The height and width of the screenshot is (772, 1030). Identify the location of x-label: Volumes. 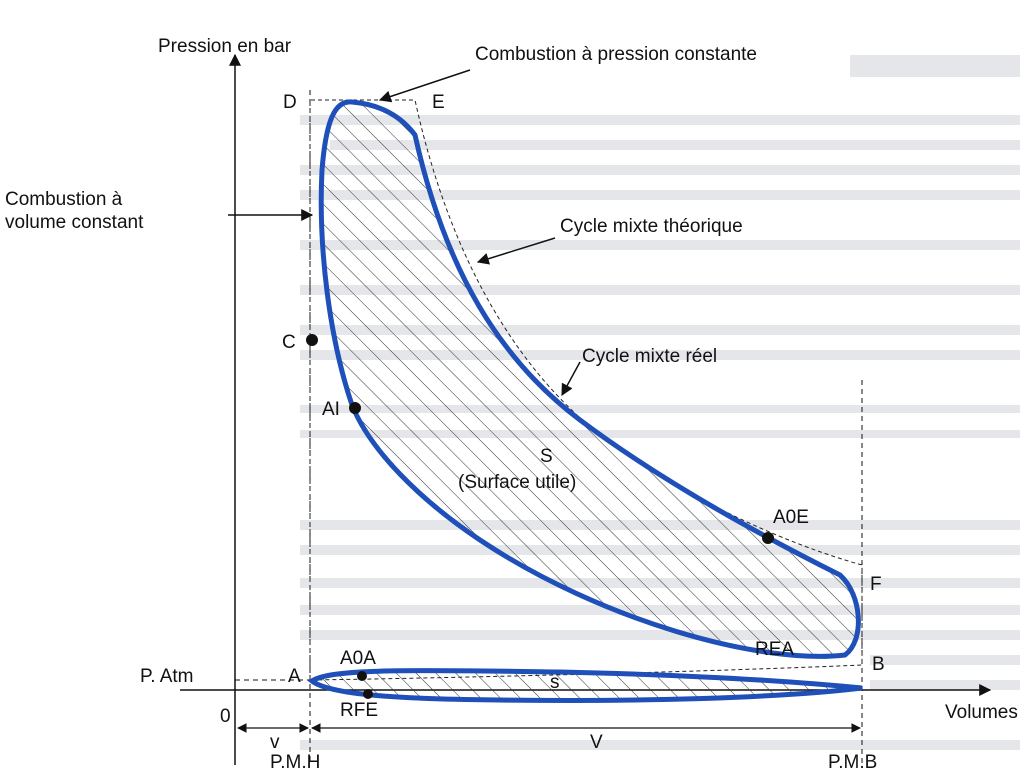
(981, 712).